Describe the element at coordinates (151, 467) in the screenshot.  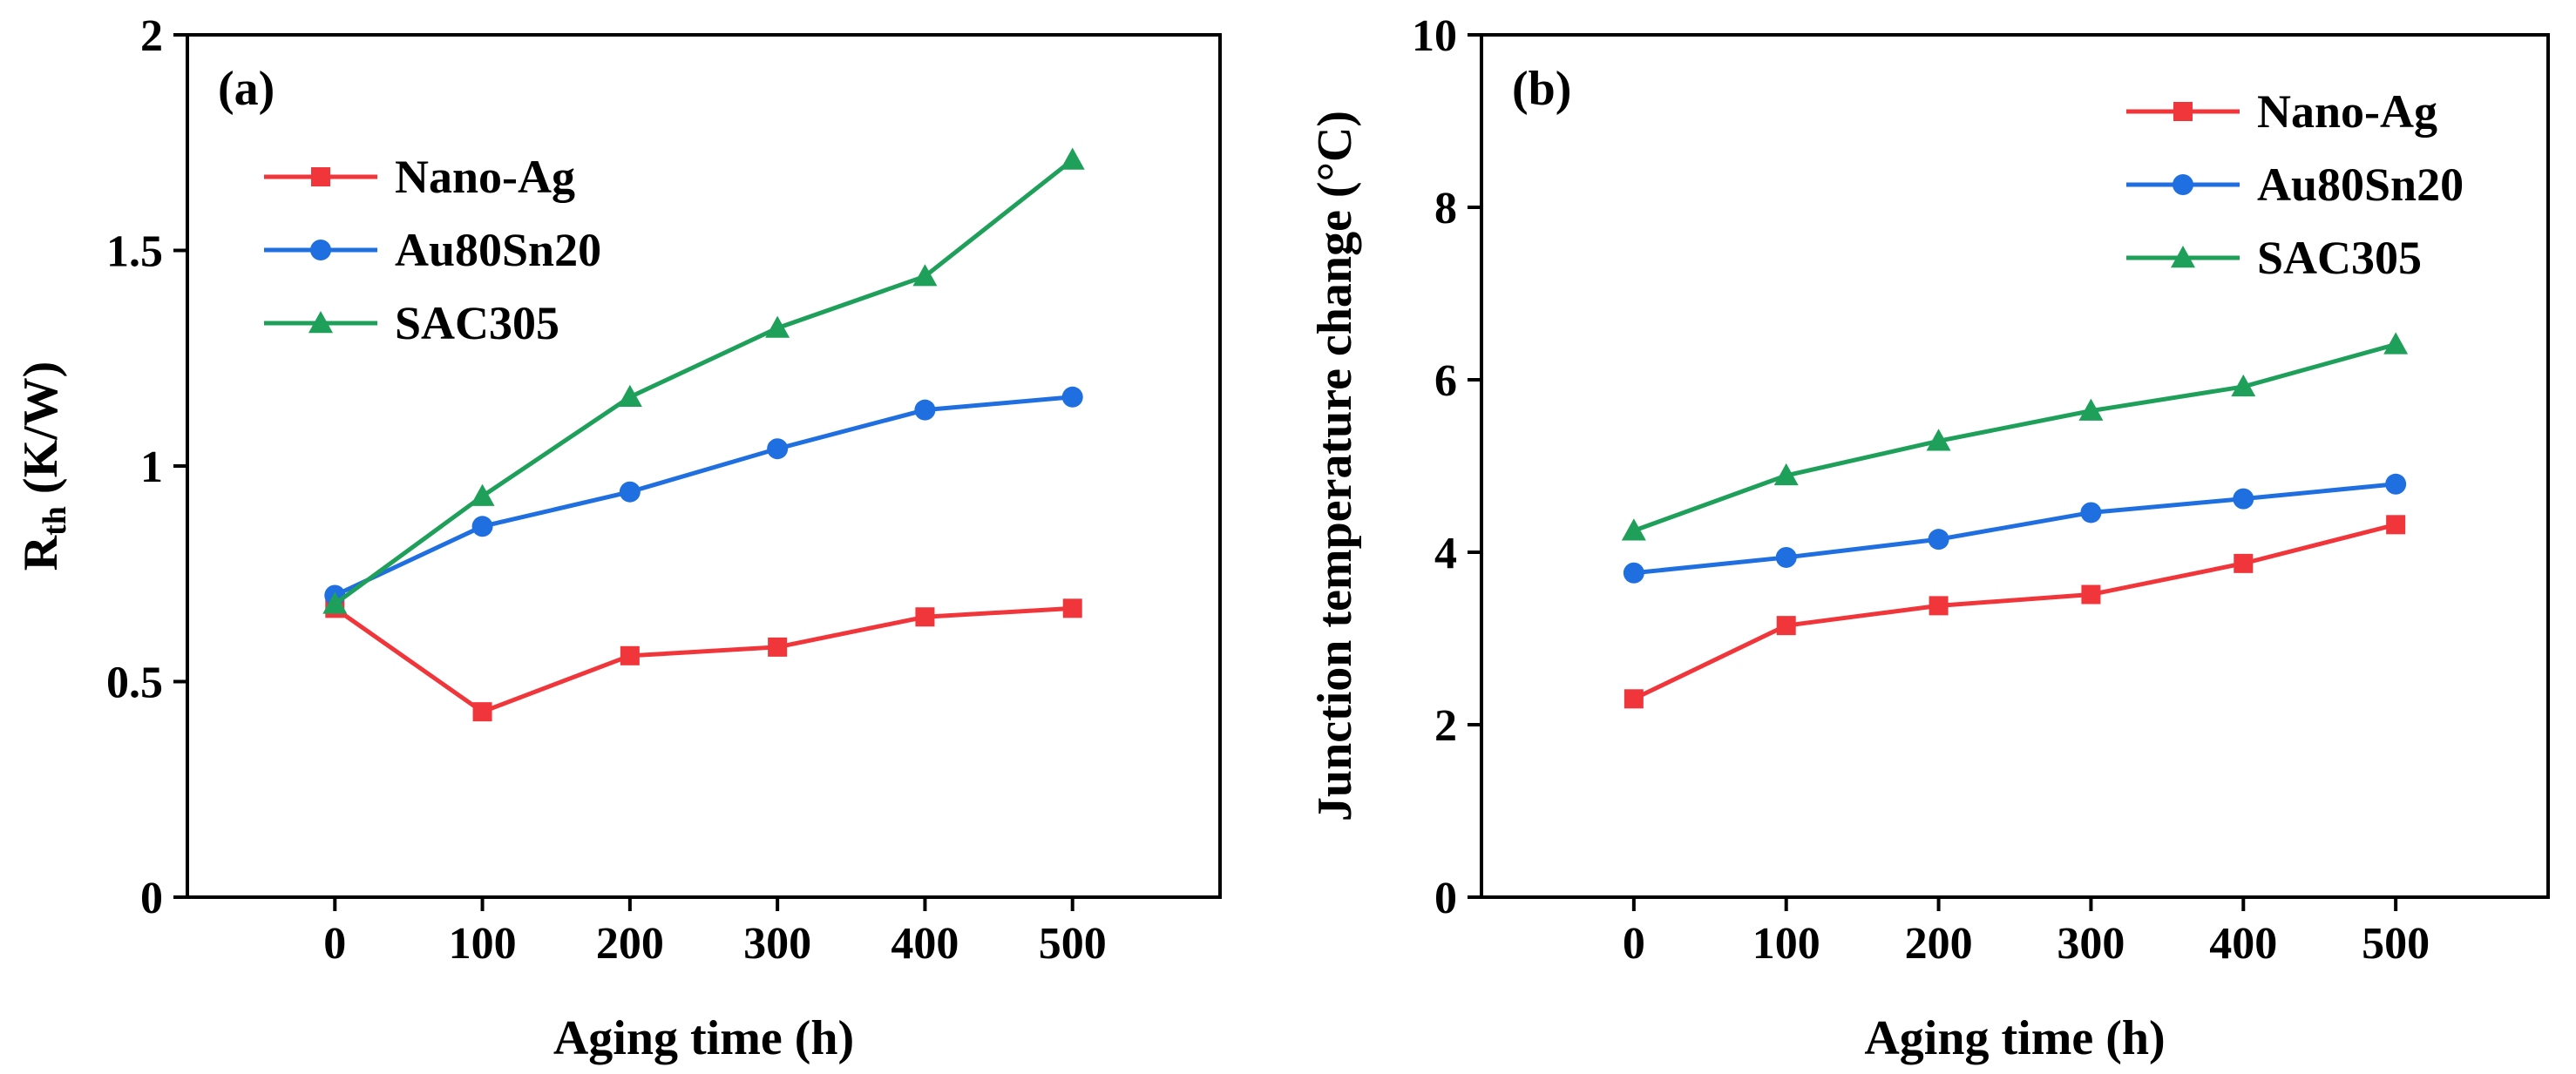
I see `y-tick-label: 1` at that location.